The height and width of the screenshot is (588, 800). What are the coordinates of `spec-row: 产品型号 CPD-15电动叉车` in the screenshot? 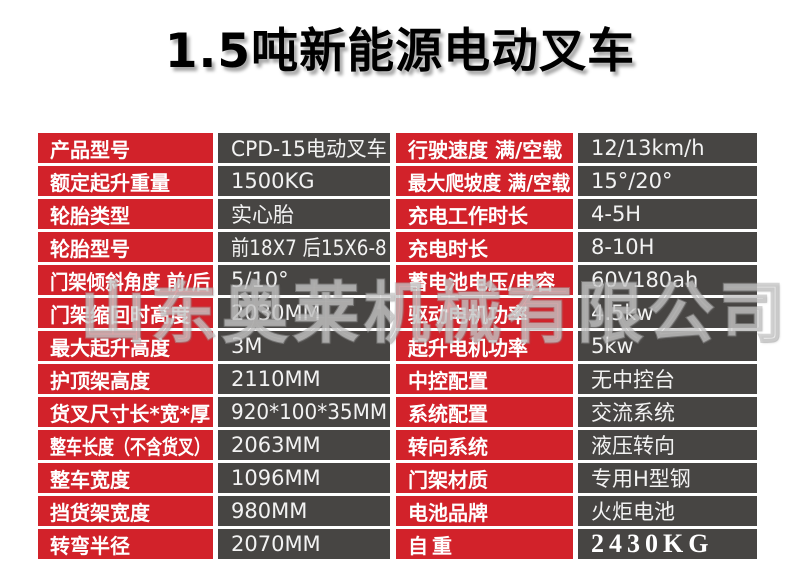 It's located at (214, 148).